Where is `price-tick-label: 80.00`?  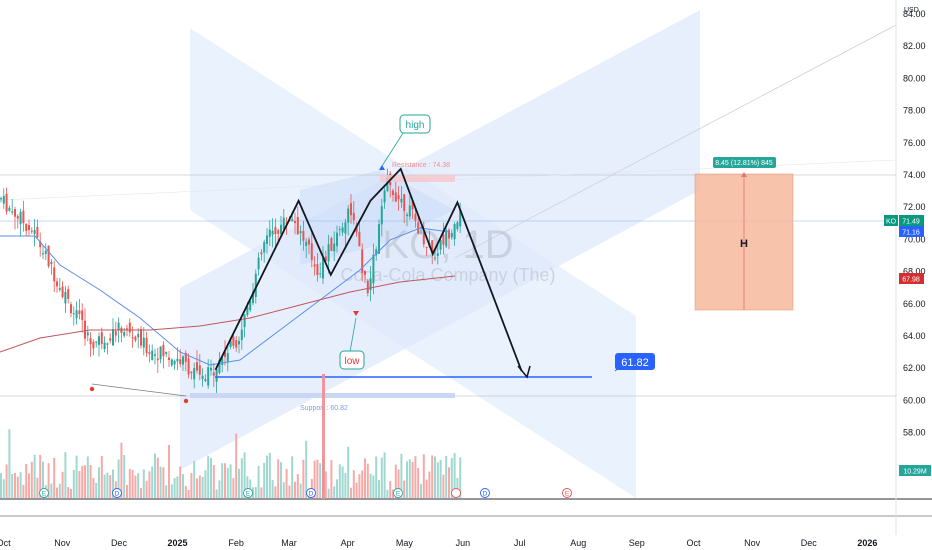
price-tick-label: 80.00 is located at coordinates (914, 78).